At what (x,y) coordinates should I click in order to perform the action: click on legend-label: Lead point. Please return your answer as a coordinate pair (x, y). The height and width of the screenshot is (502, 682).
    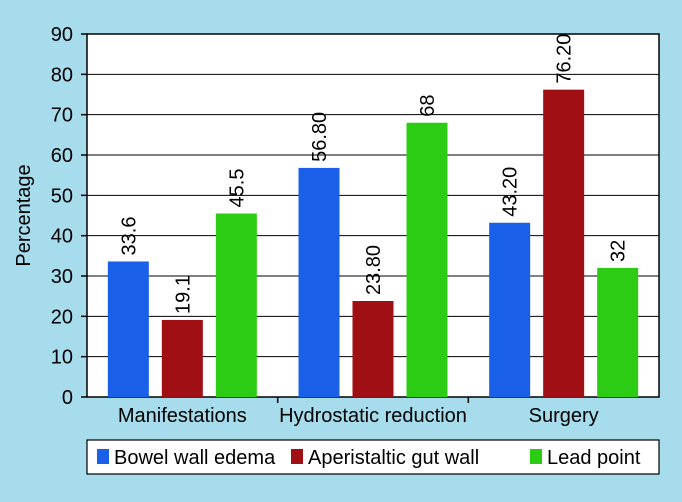
    Looking at the image, I should click on (594, 458).